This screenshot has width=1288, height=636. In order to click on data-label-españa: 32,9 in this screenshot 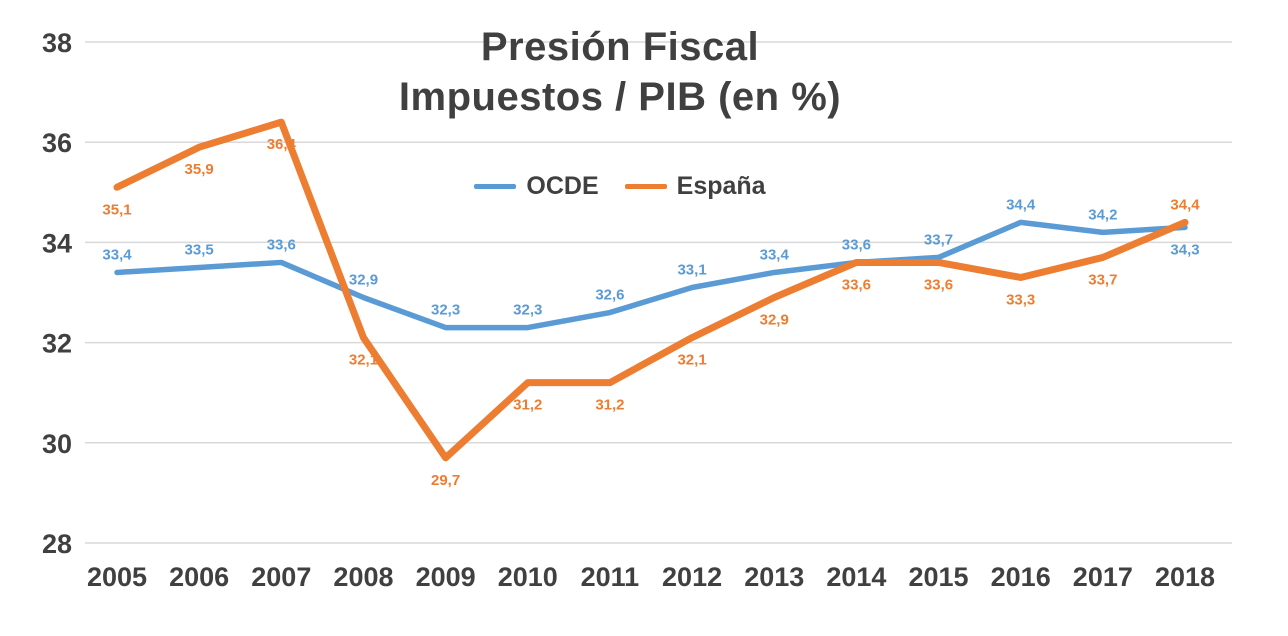, I will do `click(774, 320)`.